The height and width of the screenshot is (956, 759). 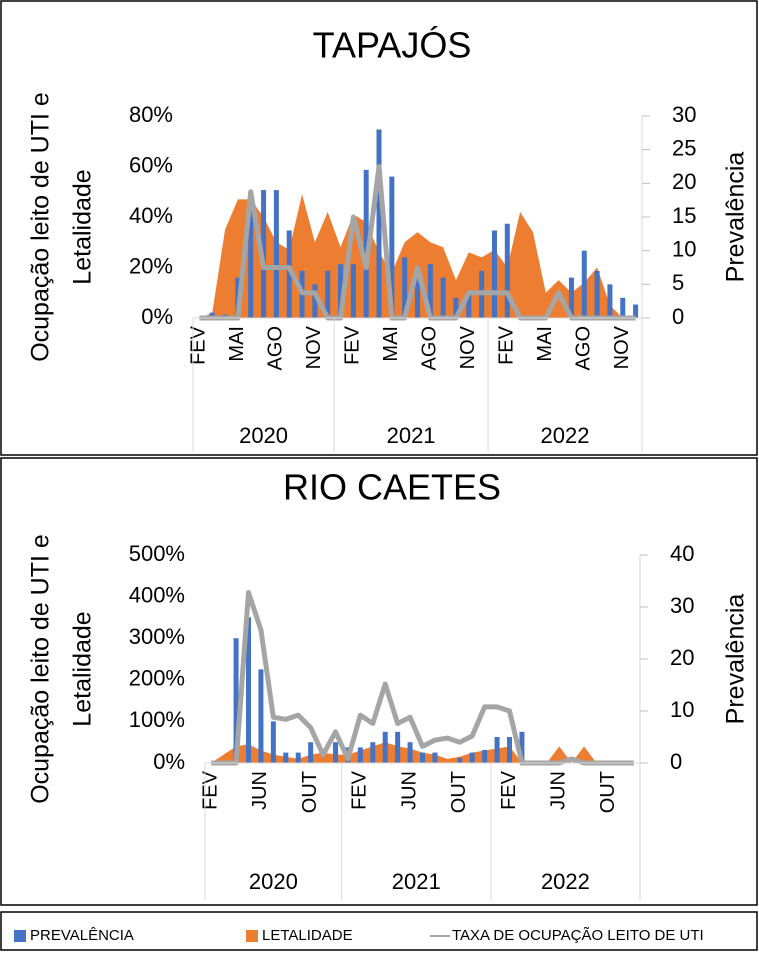 What do you see at coordinates (157, 594) in the screenshot?
I see `y-tick-label: 400%` at bounding box center [157, 594].